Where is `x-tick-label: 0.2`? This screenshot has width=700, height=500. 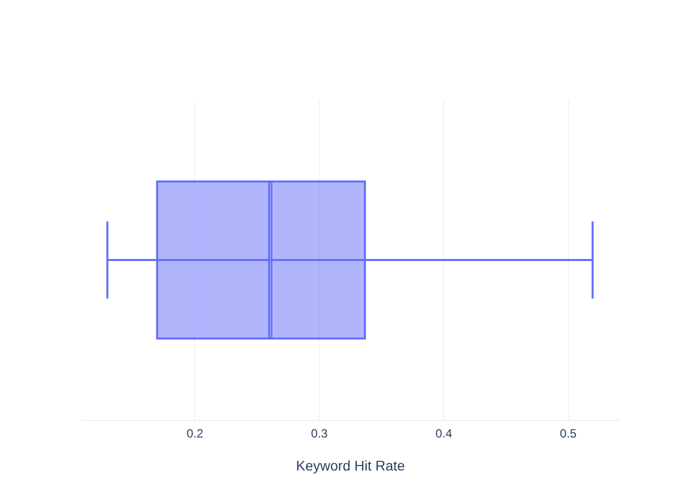
x-tick-label: 0.2 is located at coordinates (195, 433).